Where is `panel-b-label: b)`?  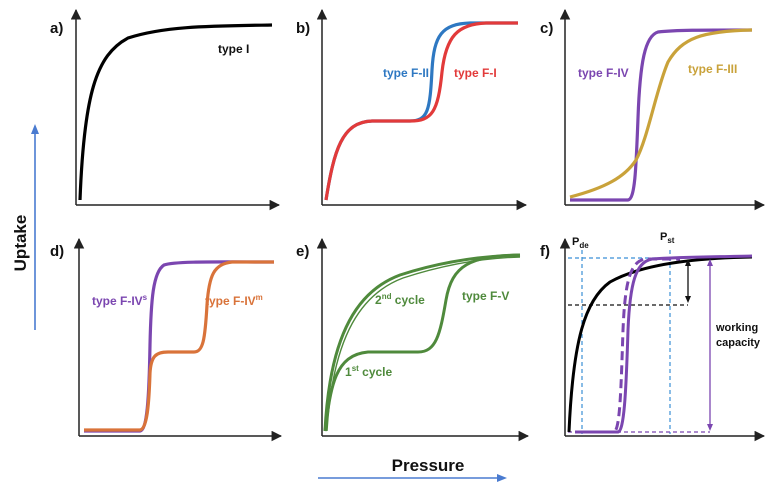 panel-b-label: b) is located at coordinates (303, 28).